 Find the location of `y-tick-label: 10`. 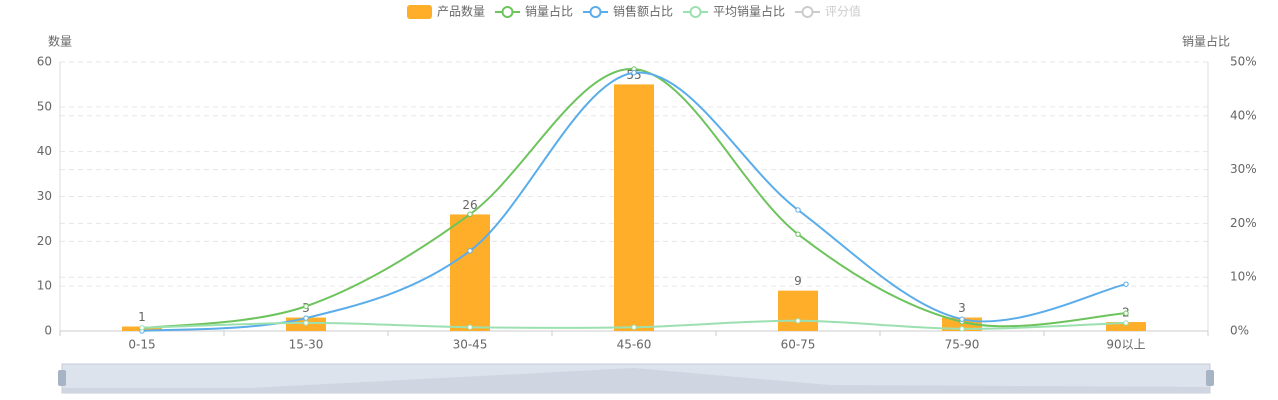

y-tick-label: 10 is located at coordinates (44, 286).